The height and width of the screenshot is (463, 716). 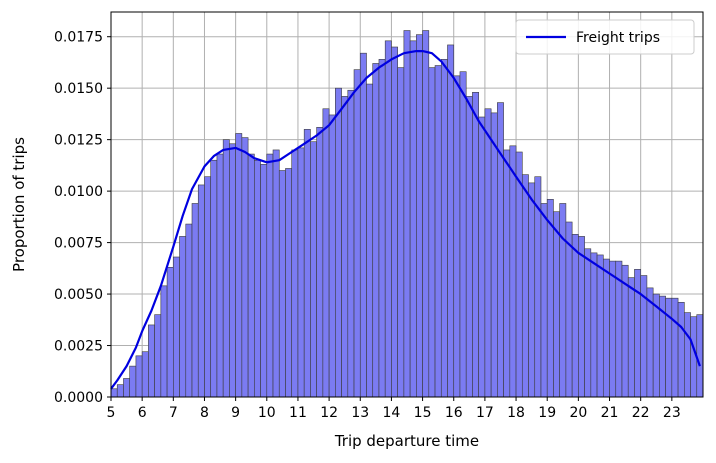 I want to click on x-tick-label-11: 16, so click(x=454, y=413).